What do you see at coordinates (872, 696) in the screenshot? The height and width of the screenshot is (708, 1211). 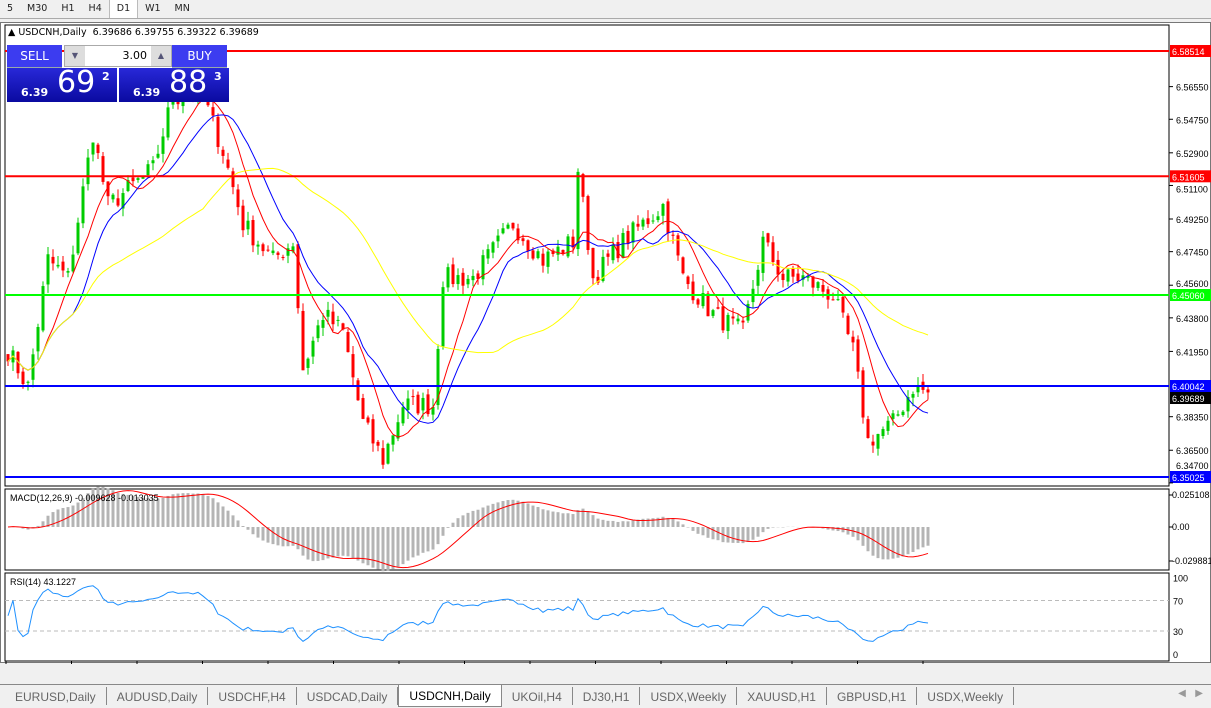 I see `chart-tab: GBPUSD,H1` at bounding box center [872, 696].